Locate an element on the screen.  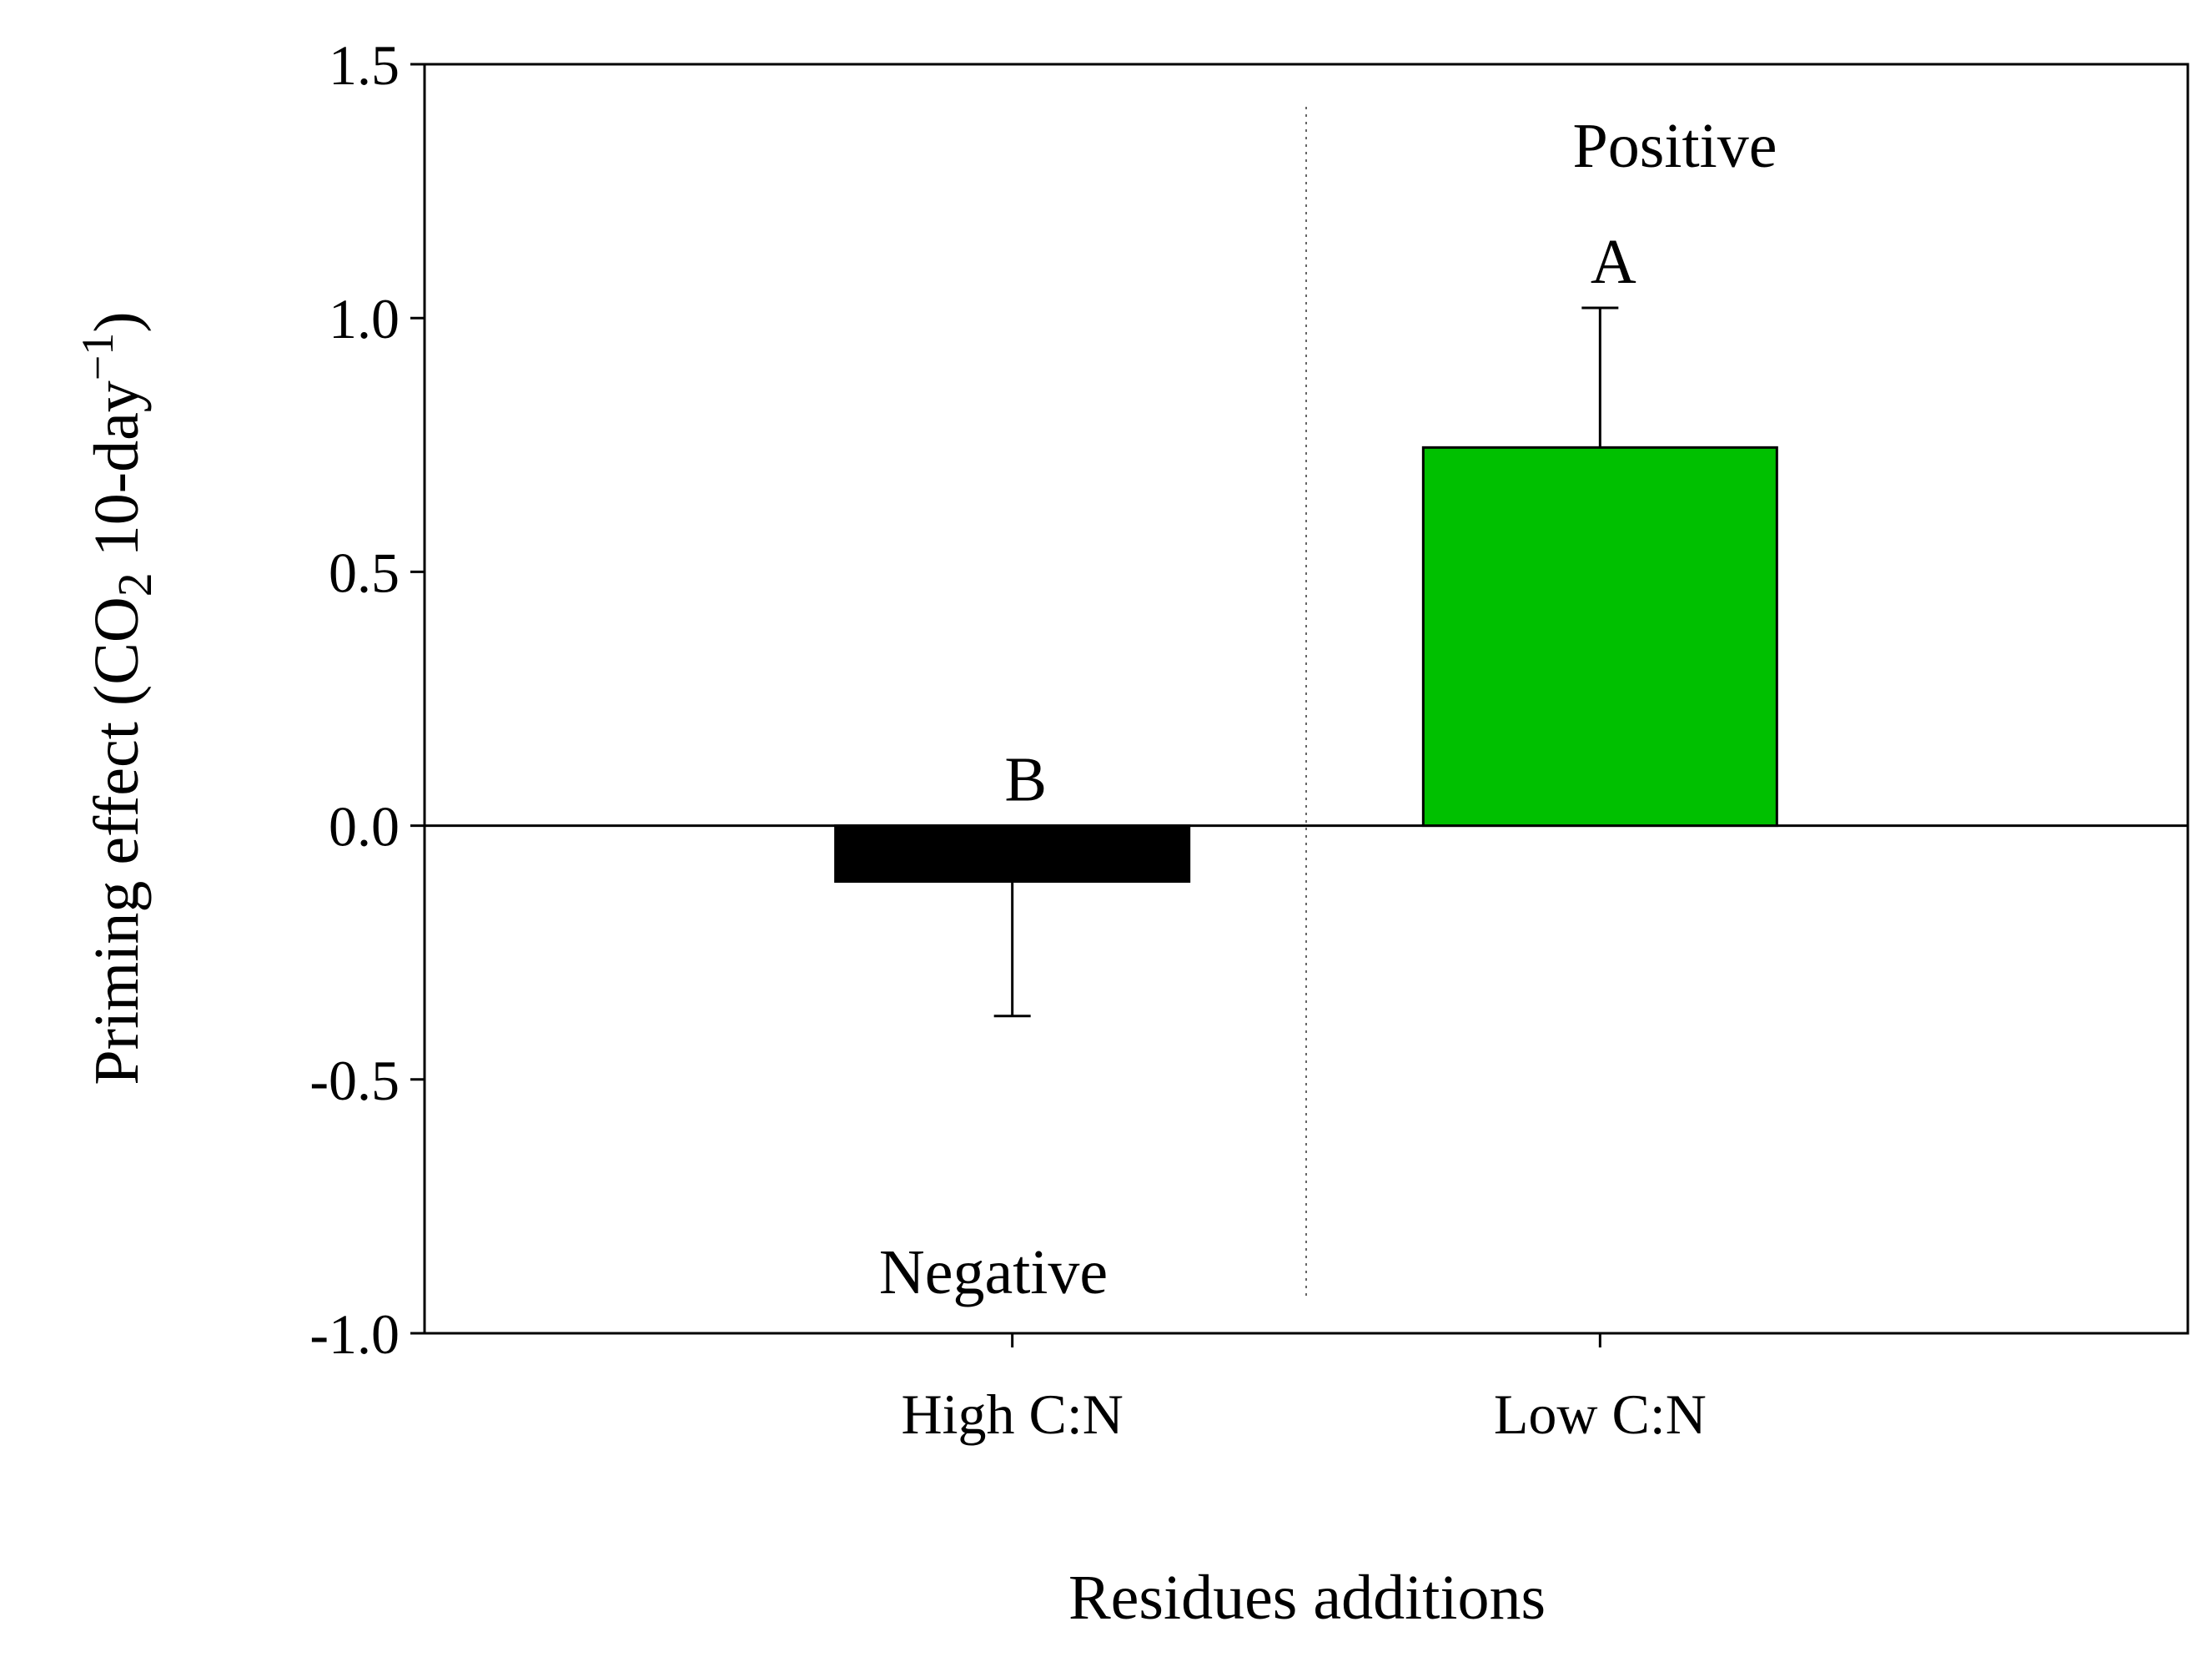
y-title-sub: 2 is located at coordinates (135, 584).